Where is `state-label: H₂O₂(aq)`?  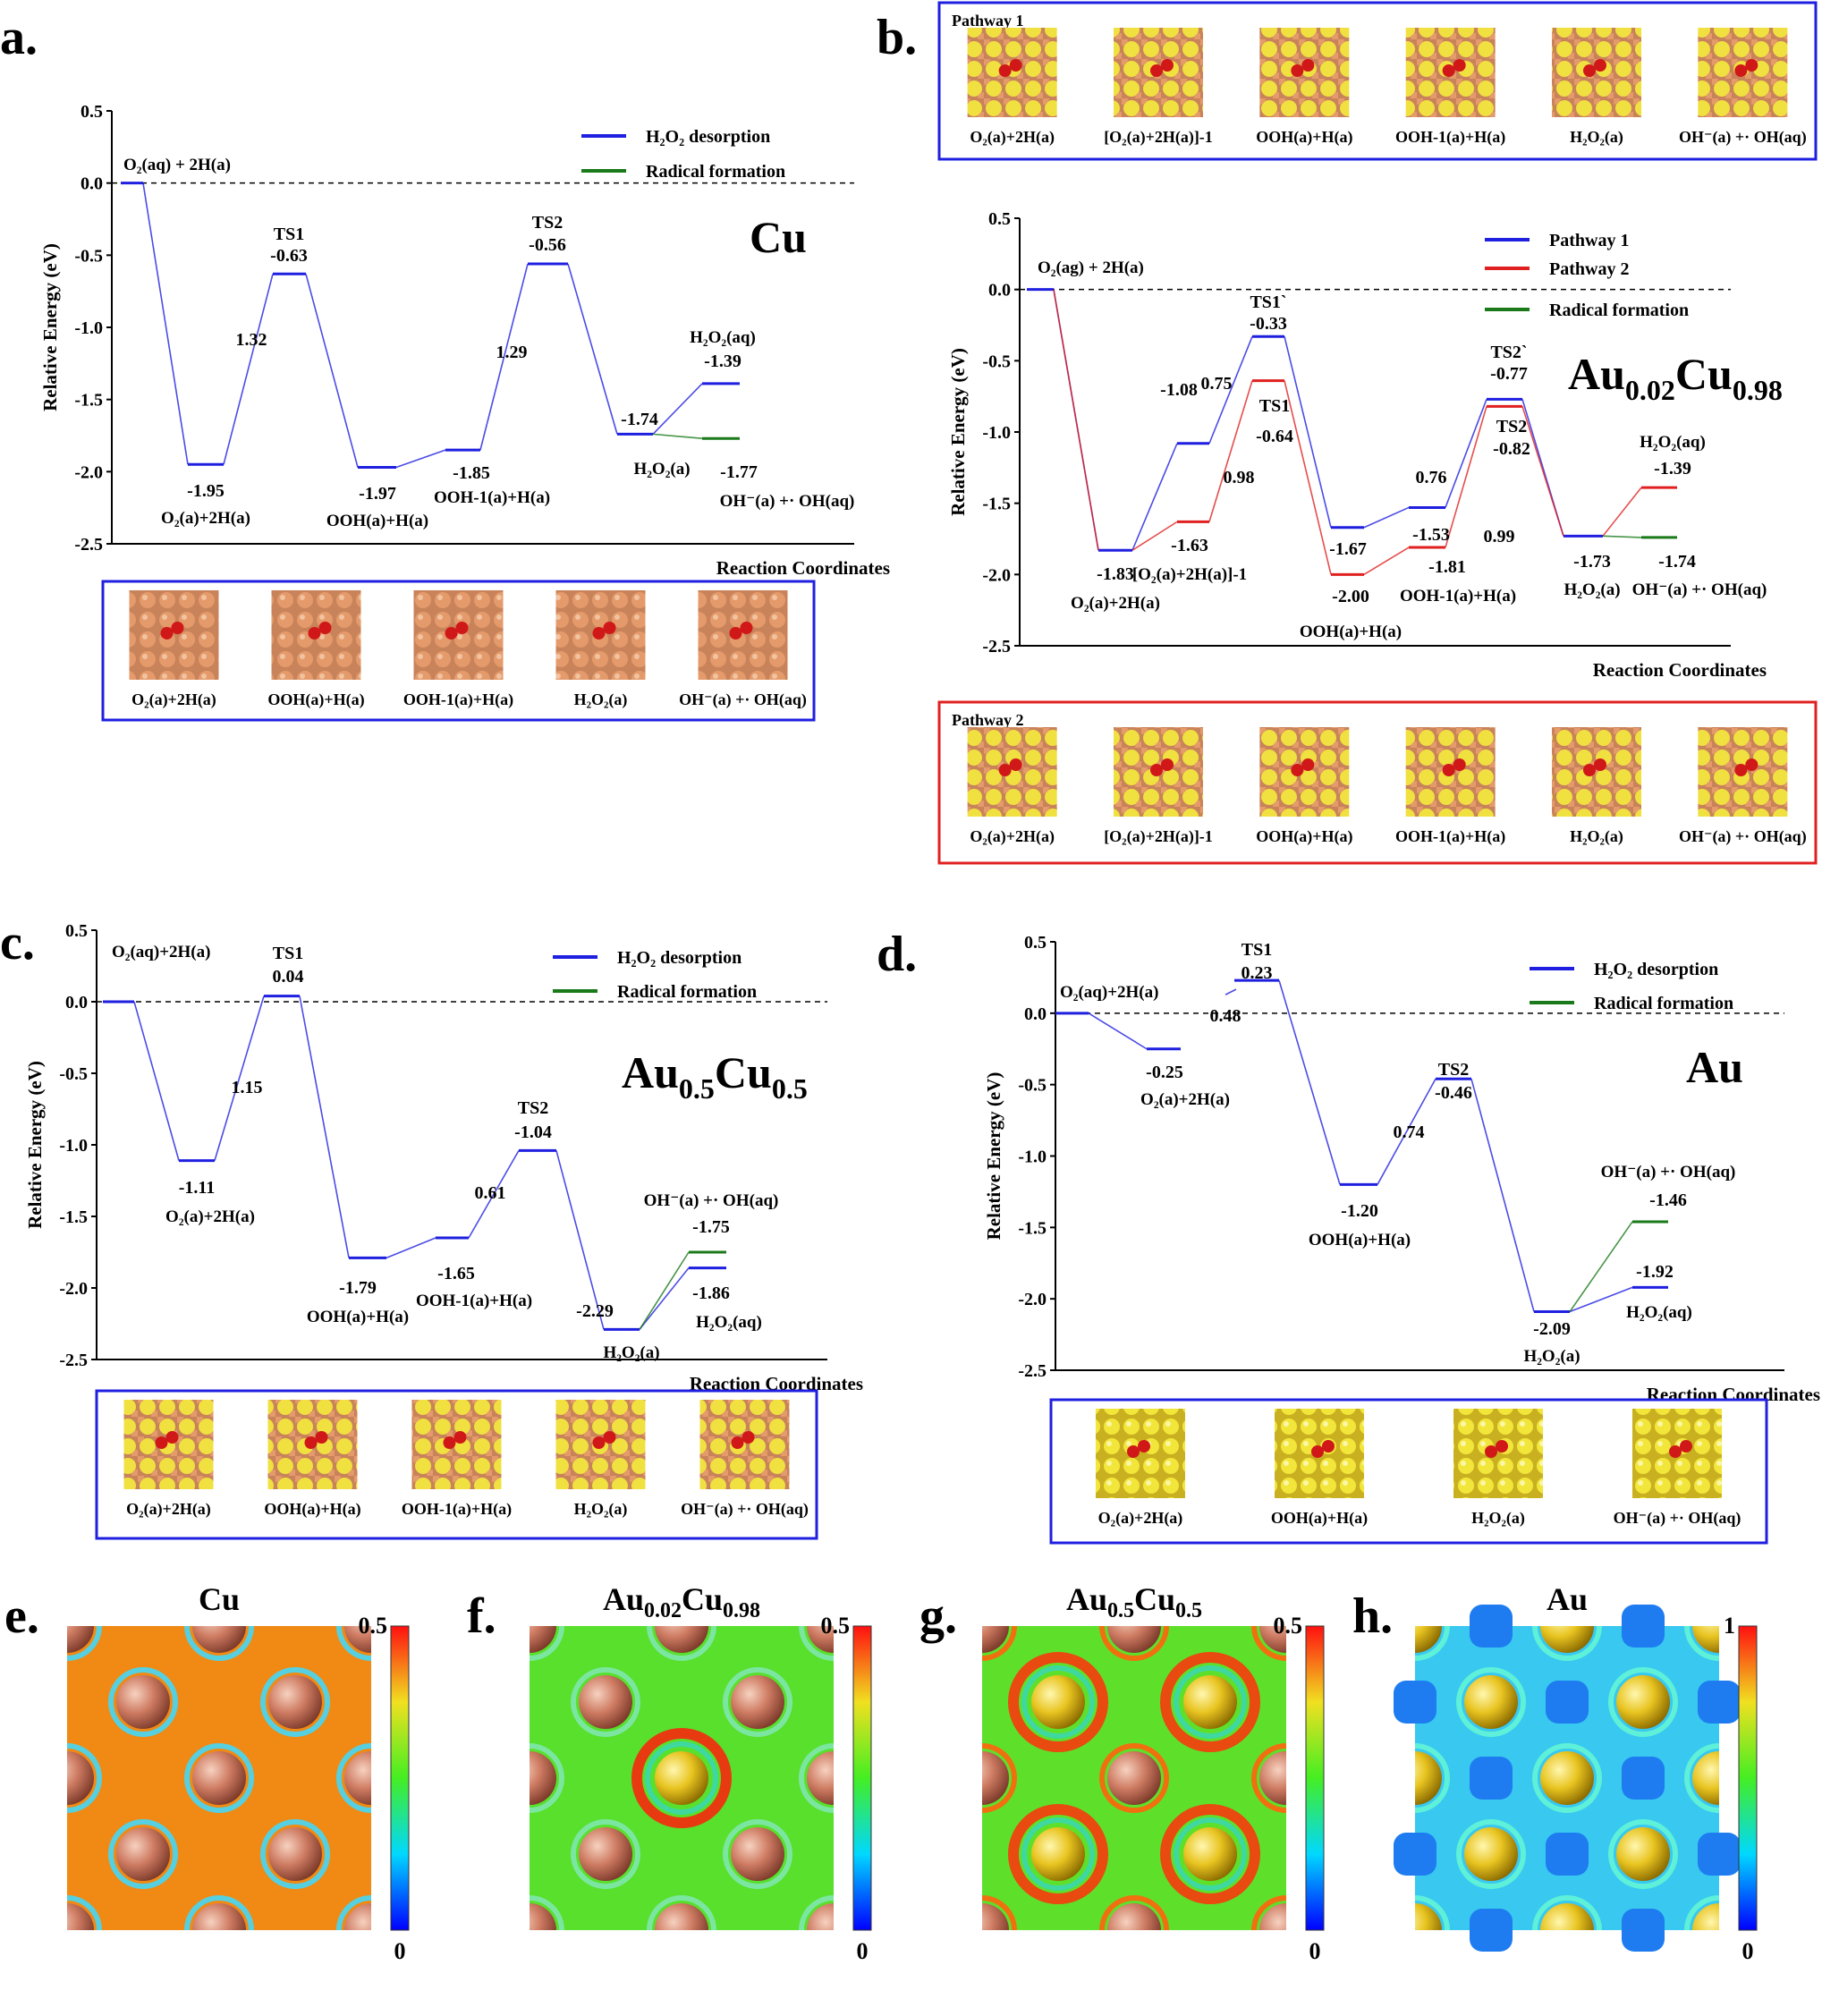
state-label: H₂O₂(aq) is located at coordinates (729, 1322).